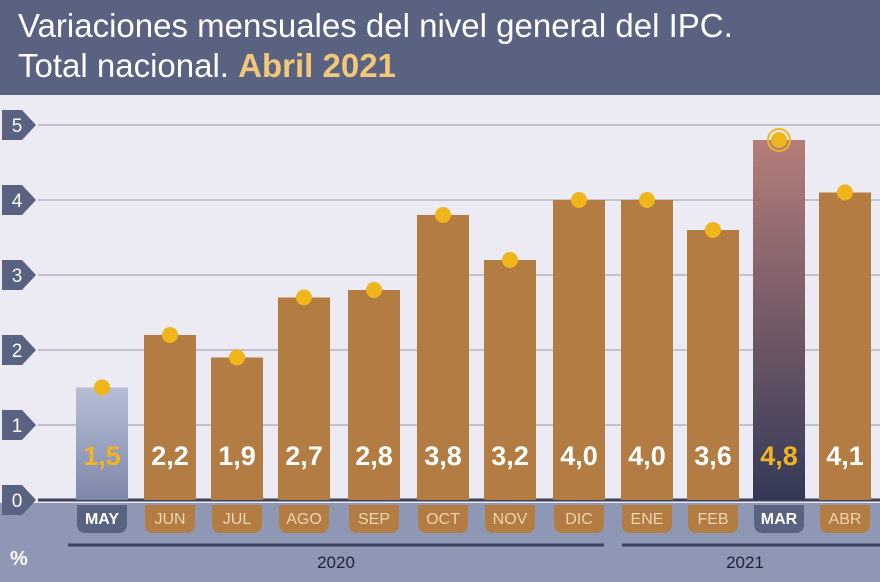  Describe the element at coordinates (845, 456) in the screenshot. I see `value-label-abr: 4,1` at that location.